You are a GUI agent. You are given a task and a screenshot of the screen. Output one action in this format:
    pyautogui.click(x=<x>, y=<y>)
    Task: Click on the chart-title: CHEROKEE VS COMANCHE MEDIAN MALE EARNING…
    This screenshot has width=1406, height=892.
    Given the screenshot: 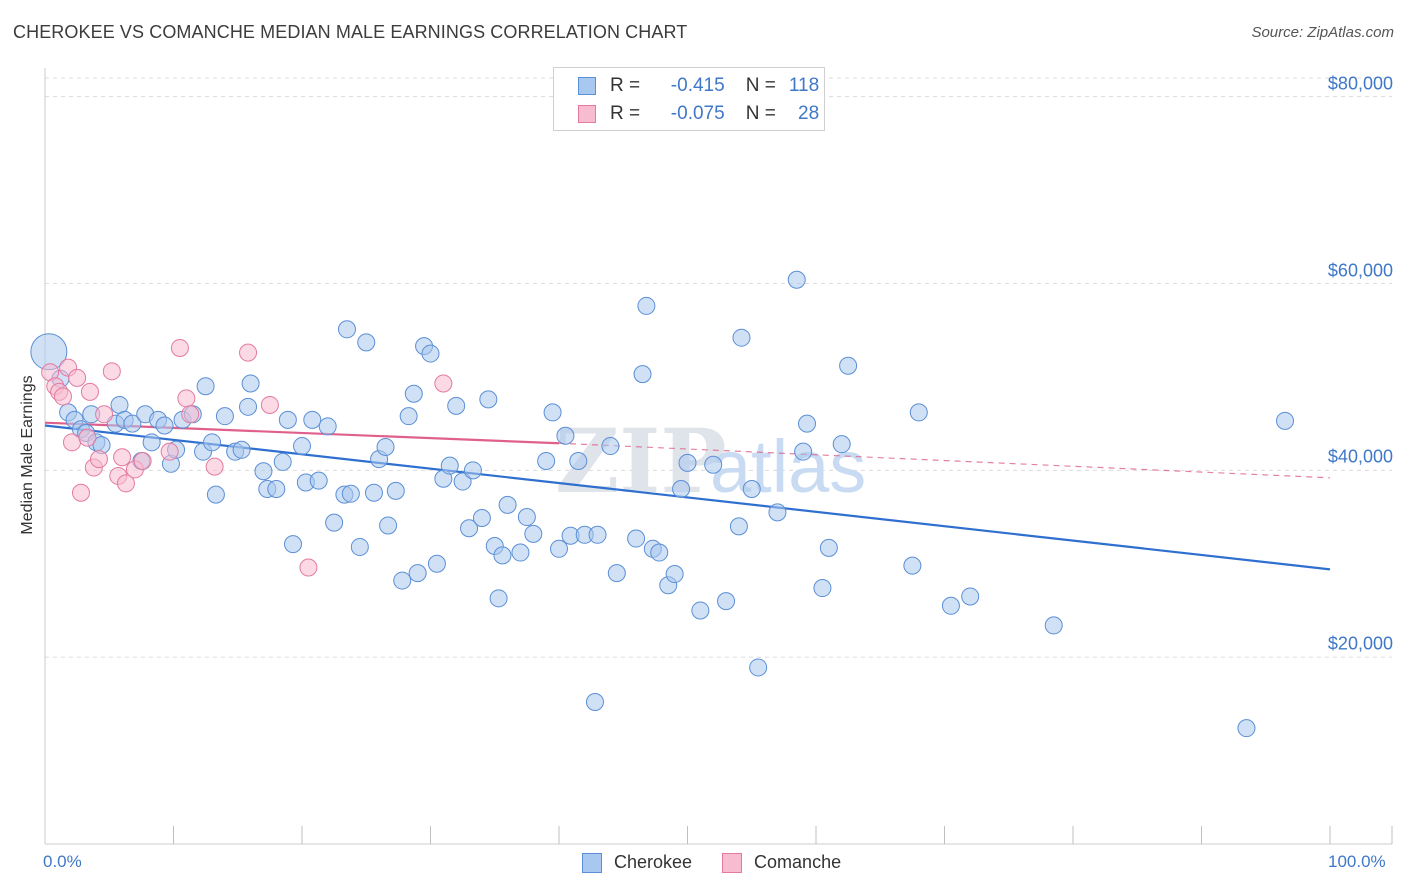 What is the action you would take?
    pyautogui.click(x=350, y=32)
    